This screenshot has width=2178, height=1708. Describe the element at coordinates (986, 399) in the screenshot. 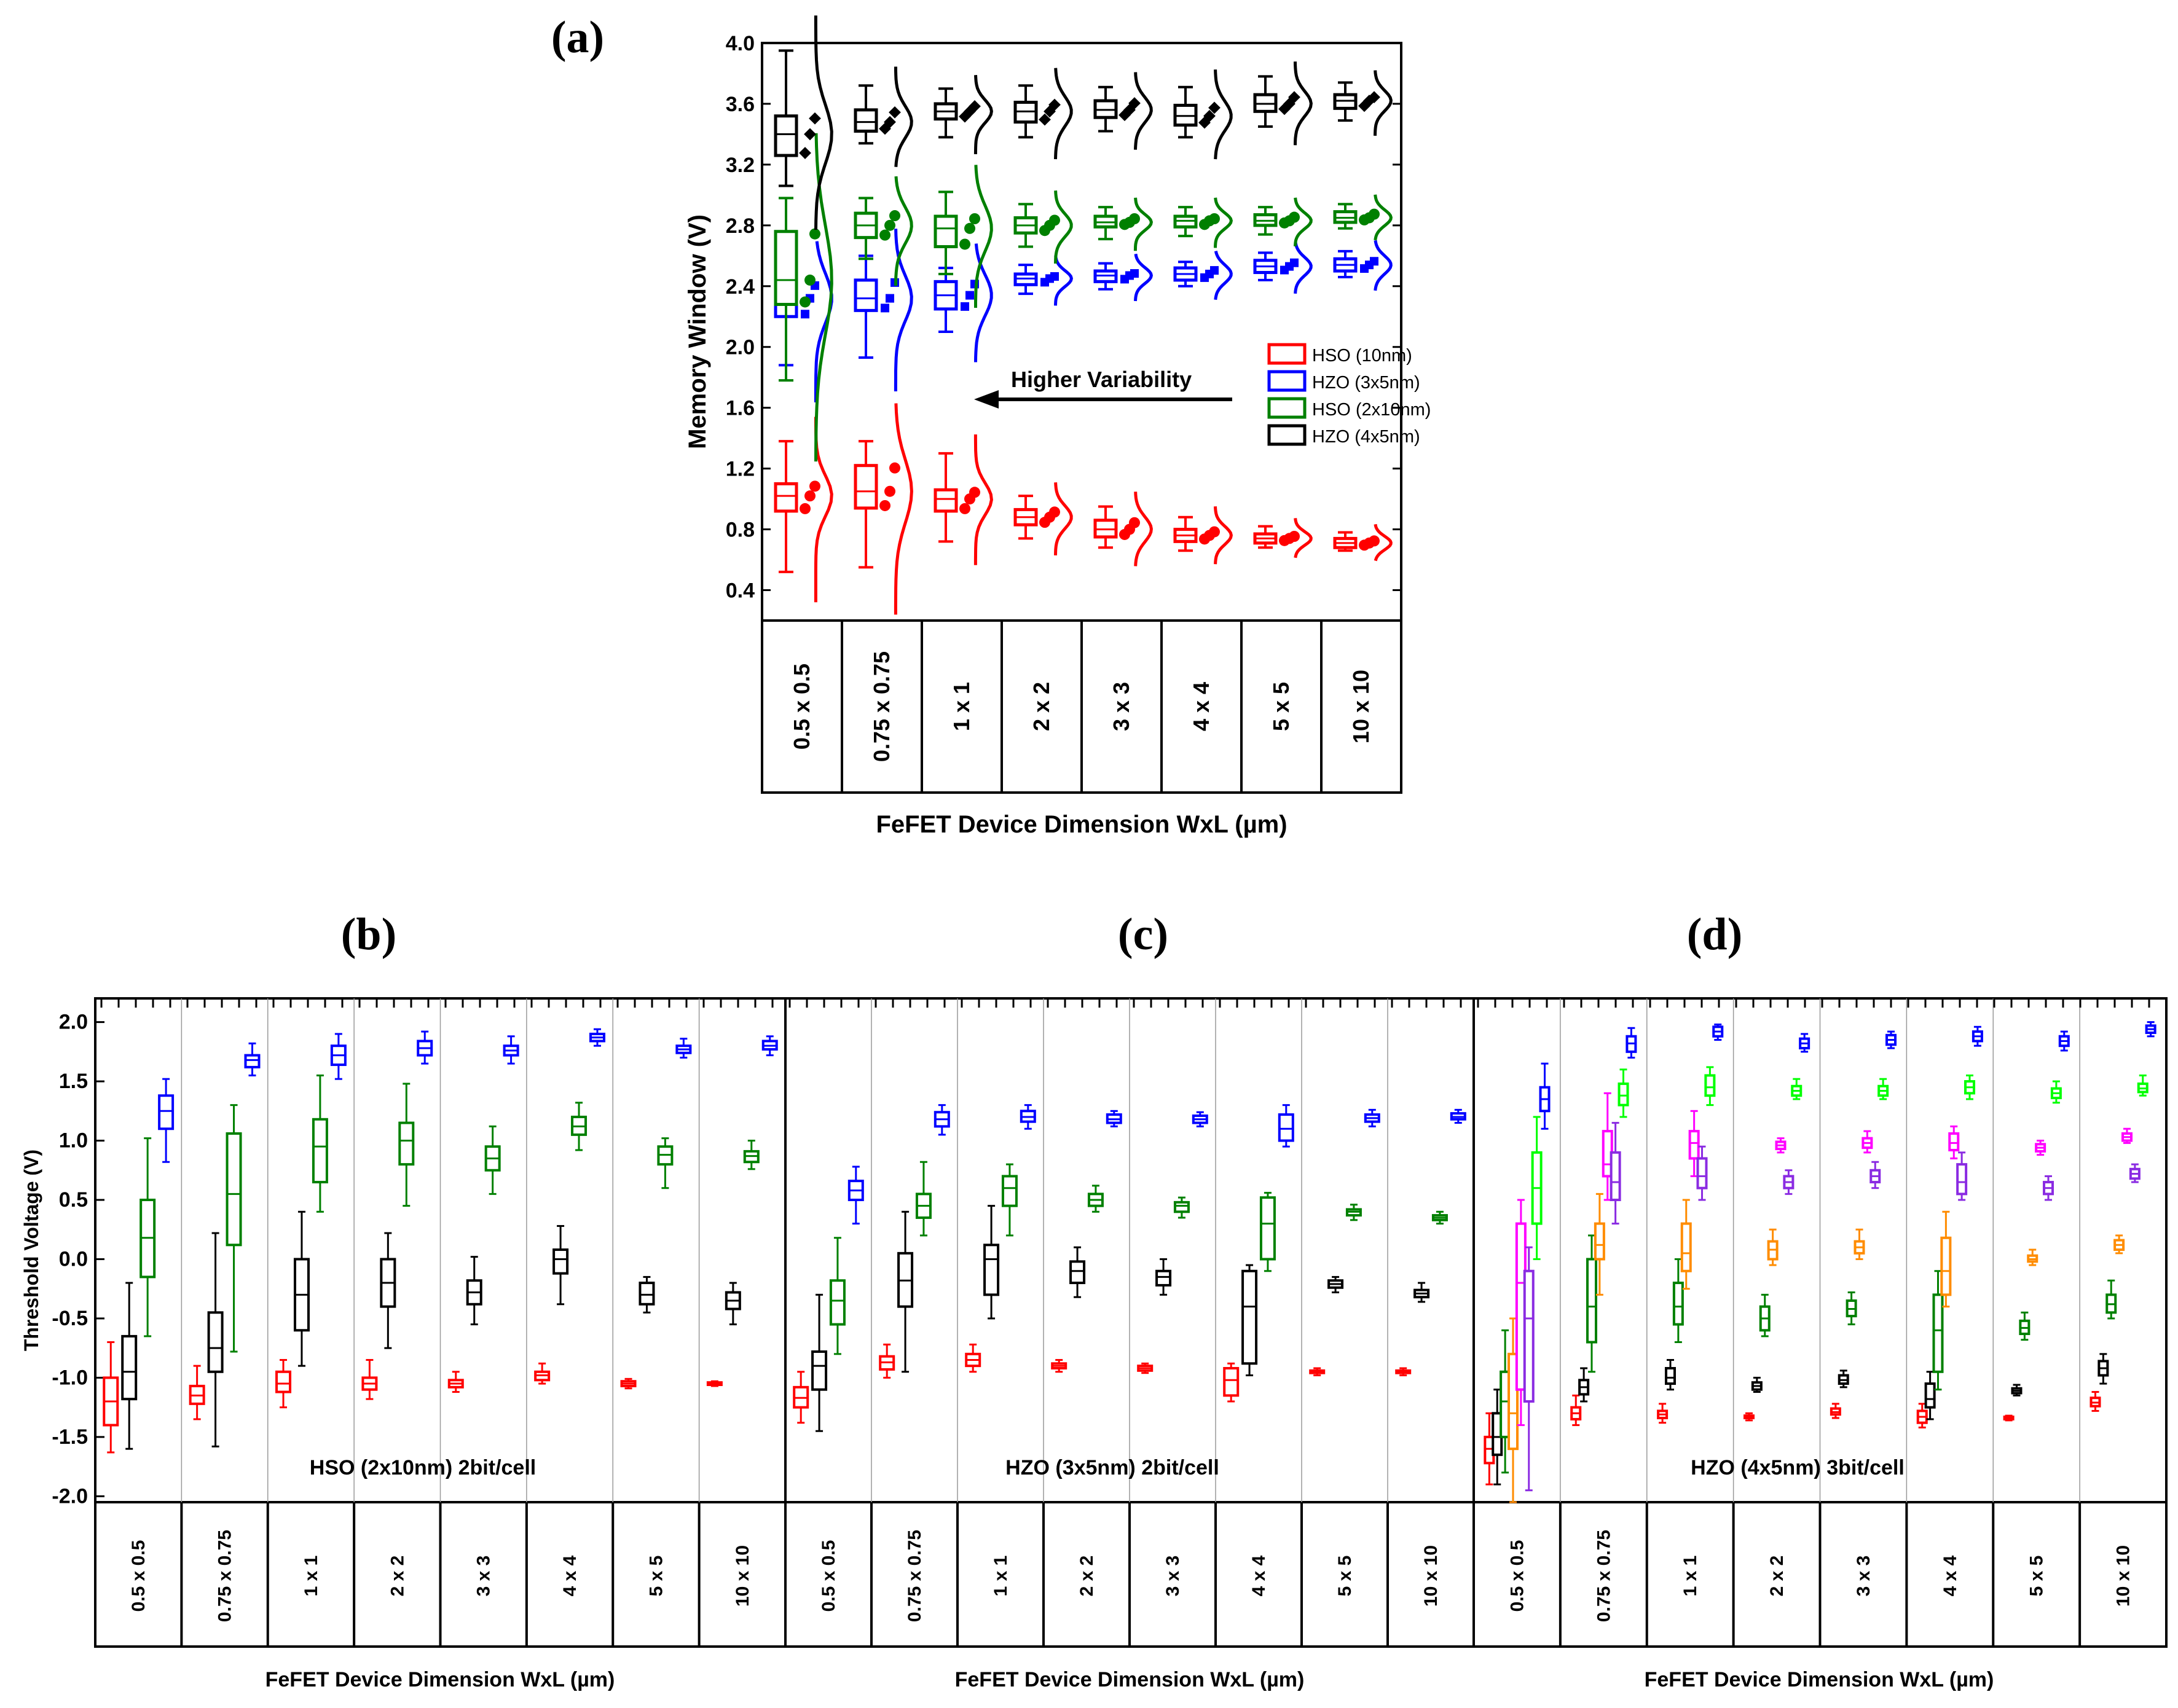

I see `arrow-head-icon` at that location.